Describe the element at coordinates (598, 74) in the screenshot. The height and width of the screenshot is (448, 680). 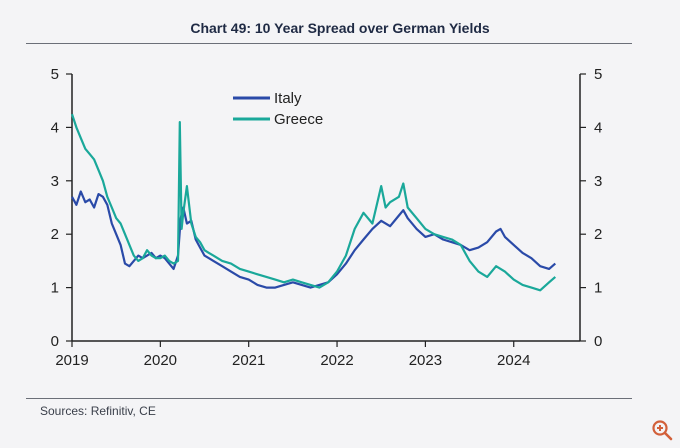
I see `y-tick-label-right: 5` at that location.